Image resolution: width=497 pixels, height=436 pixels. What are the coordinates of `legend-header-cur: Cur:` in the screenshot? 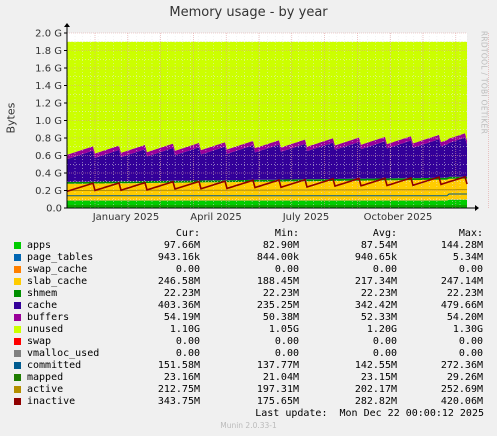 It's located at (187, 233).